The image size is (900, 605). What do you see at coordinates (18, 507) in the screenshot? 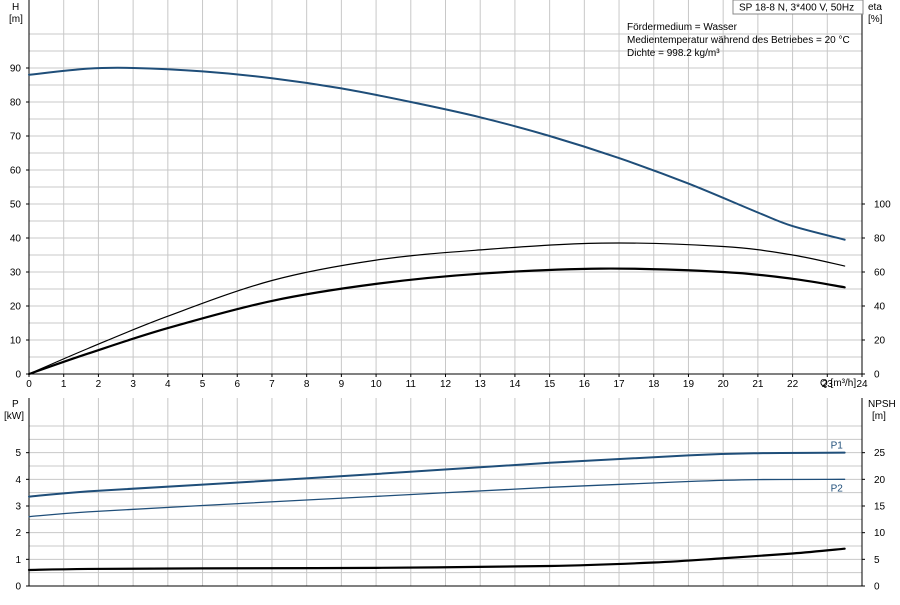
I see `power-axis-tick-label: 3` at bounding box center [18, 507].